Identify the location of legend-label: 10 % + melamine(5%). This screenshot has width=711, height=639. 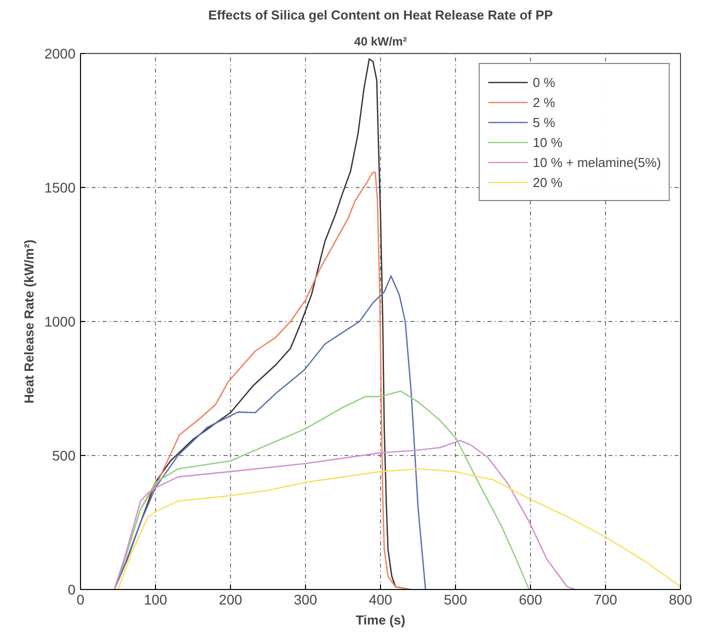
(596, 162).